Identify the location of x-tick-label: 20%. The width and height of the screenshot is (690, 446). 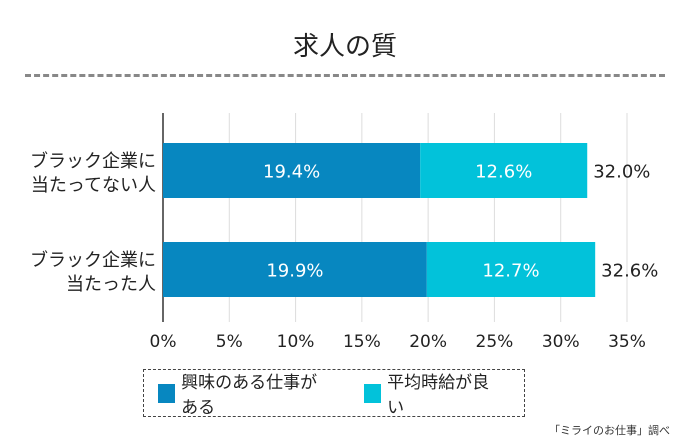
(428, 342).